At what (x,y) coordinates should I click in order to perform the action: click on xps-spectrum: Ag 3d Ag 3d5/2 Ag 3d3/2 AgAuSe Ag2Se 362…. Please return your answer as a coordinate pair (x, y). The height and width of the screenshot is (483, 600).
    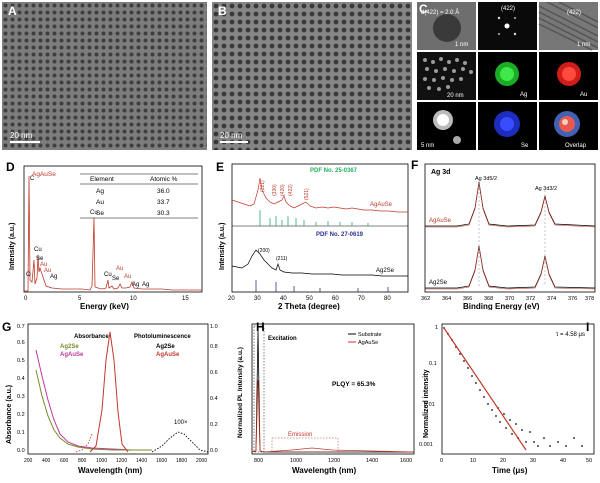
    Looking at the image, I should click on (508, 237).